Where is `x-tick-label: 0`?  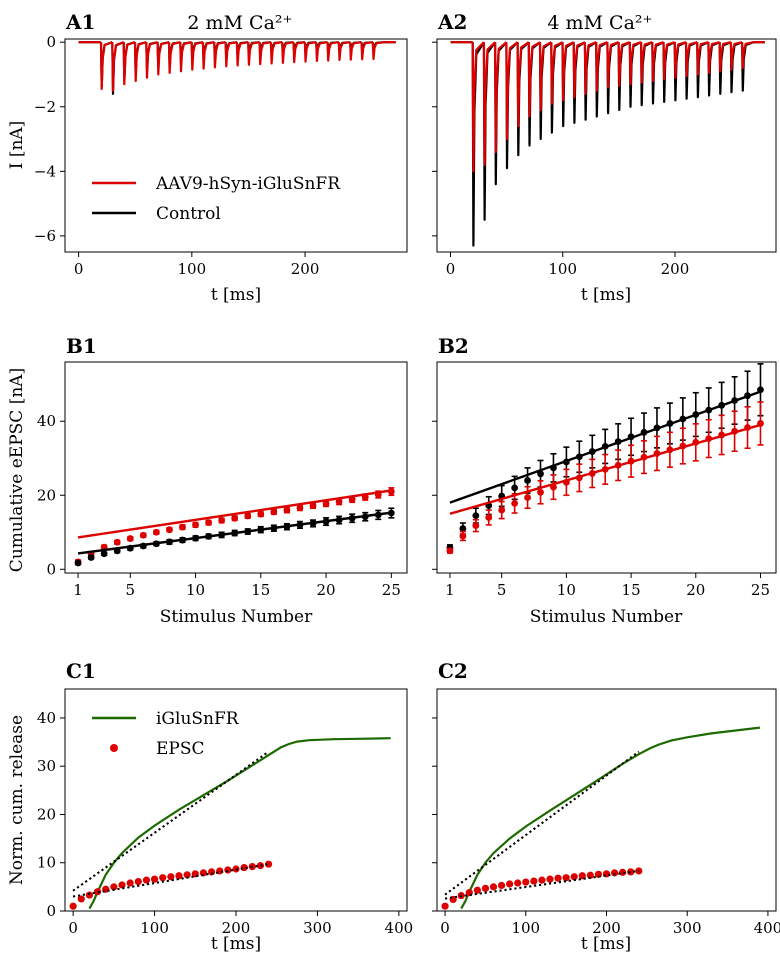 x-tick-label: 0 is located at coordinates (73, 928).